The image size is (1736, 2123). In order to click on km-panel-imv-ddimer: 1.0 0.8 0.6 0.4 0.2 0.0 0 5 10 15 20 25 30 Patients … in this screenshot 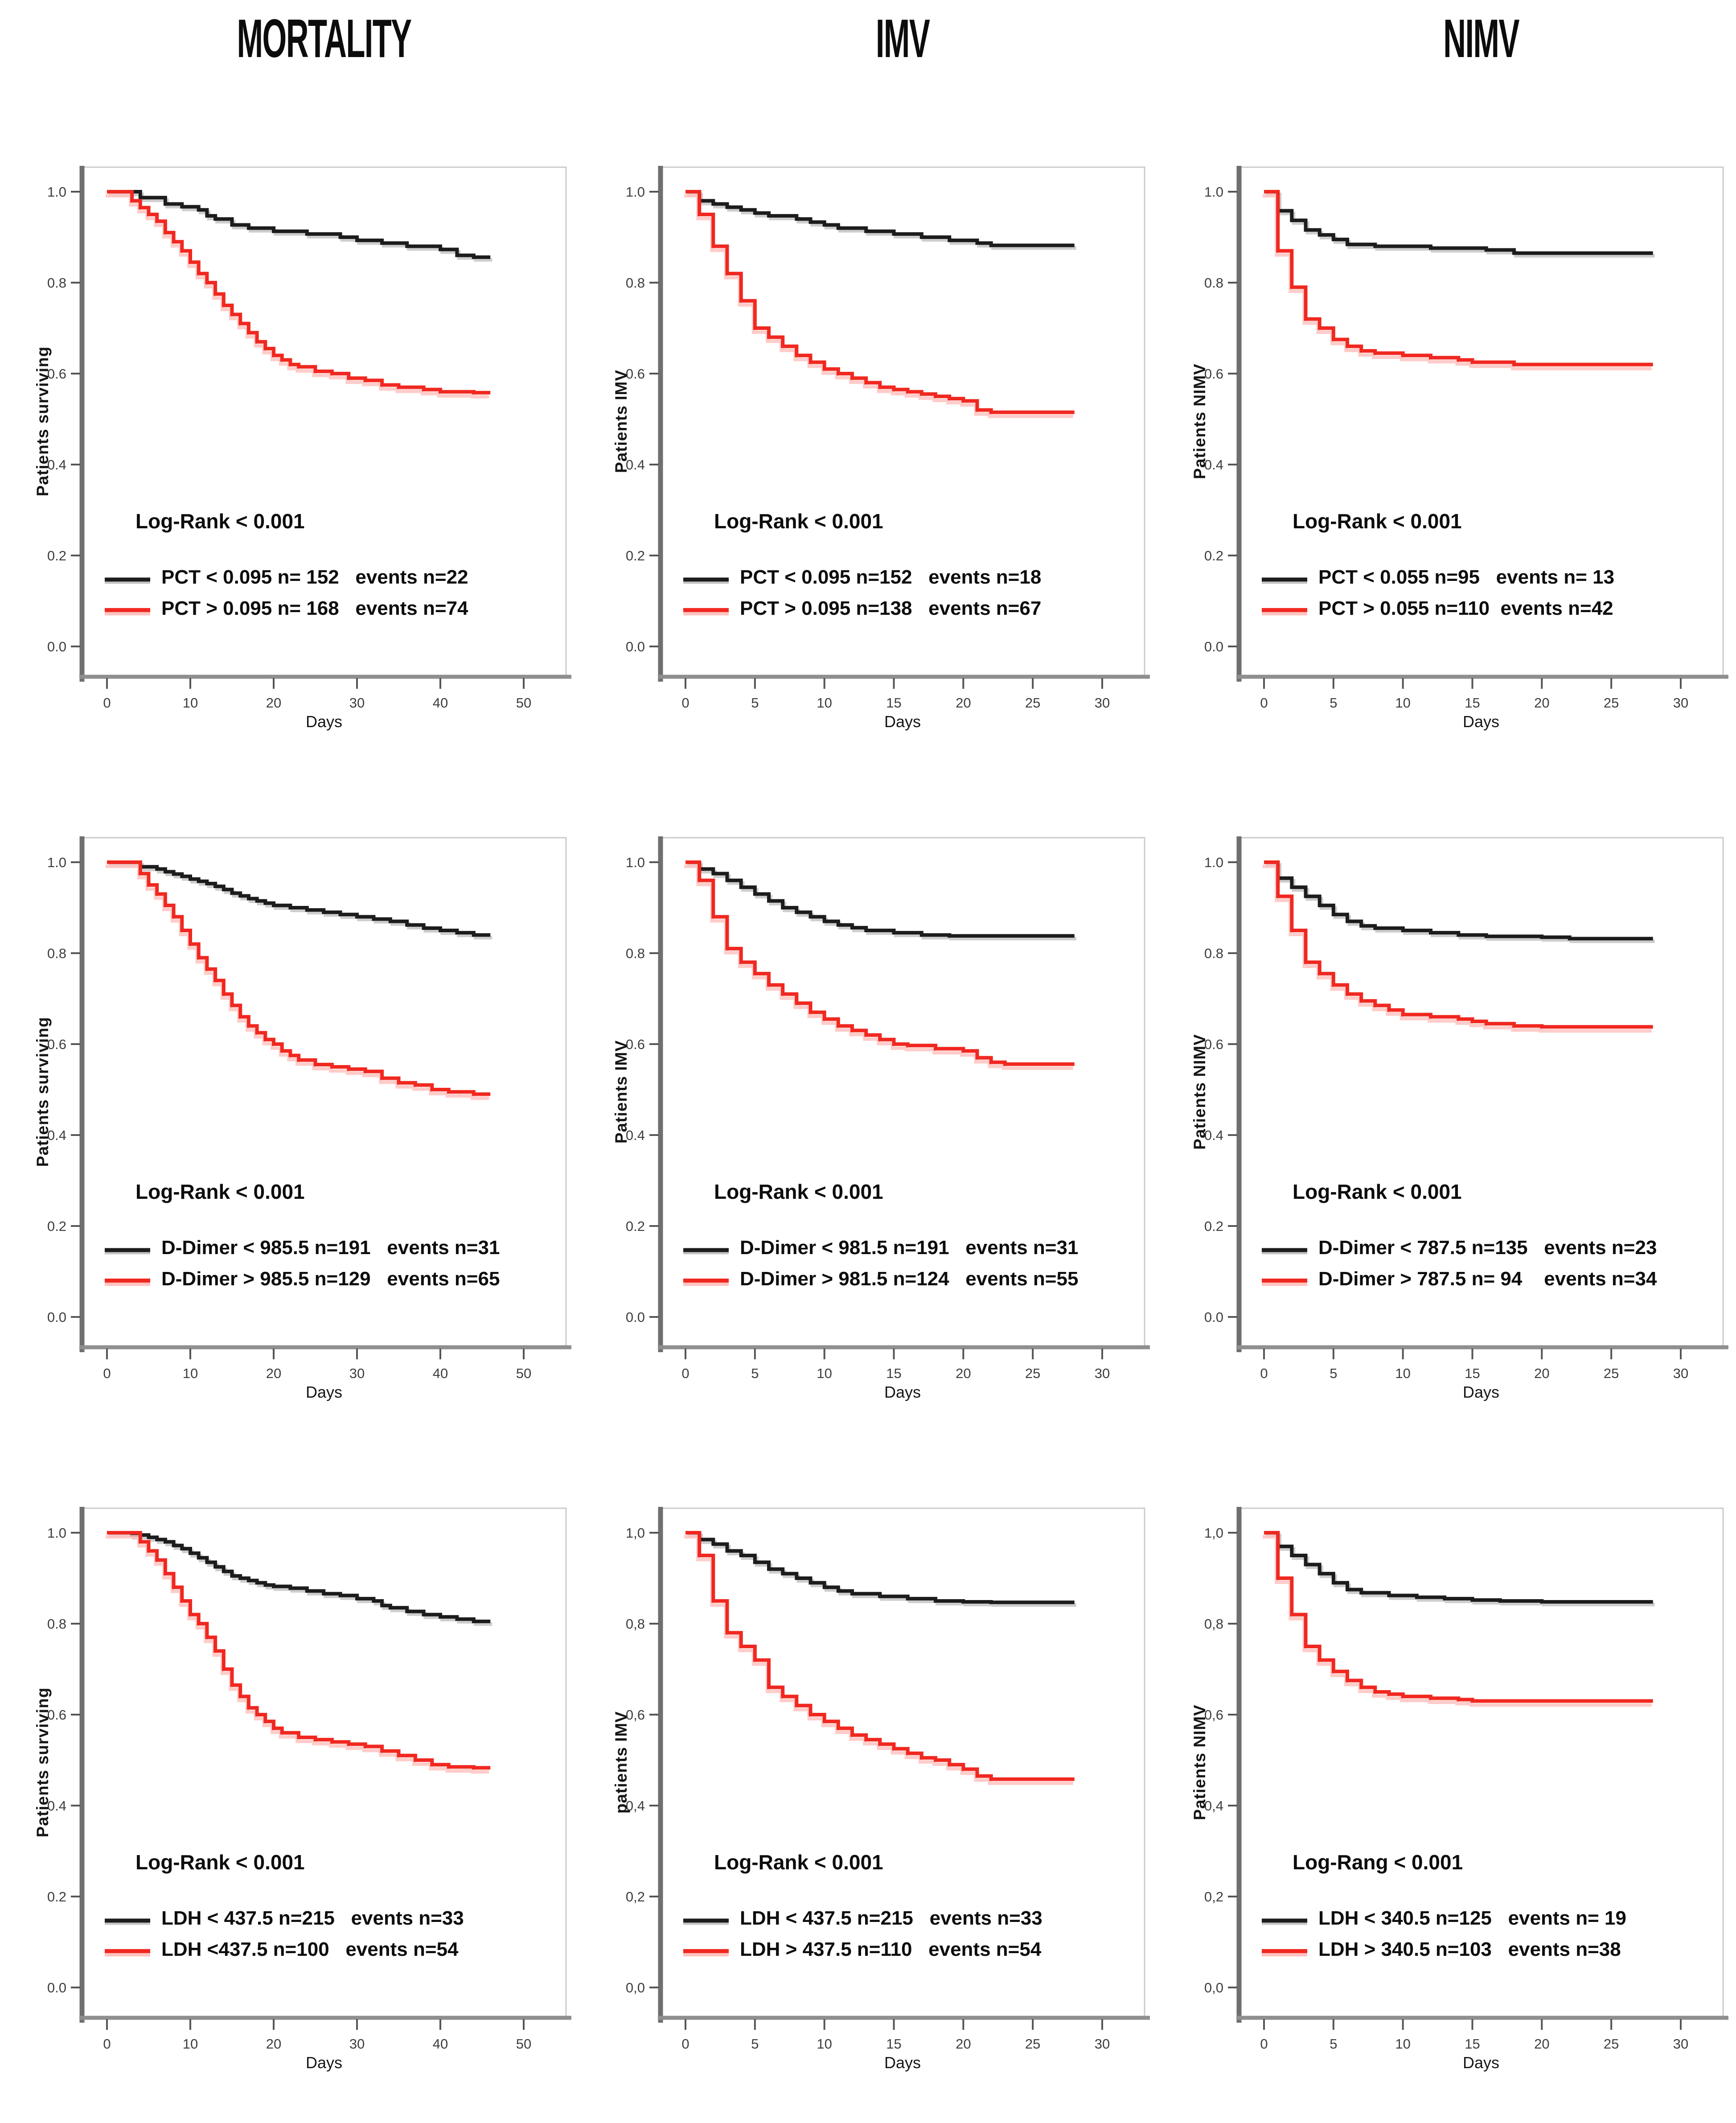, I will do `click(868, 1117)`.